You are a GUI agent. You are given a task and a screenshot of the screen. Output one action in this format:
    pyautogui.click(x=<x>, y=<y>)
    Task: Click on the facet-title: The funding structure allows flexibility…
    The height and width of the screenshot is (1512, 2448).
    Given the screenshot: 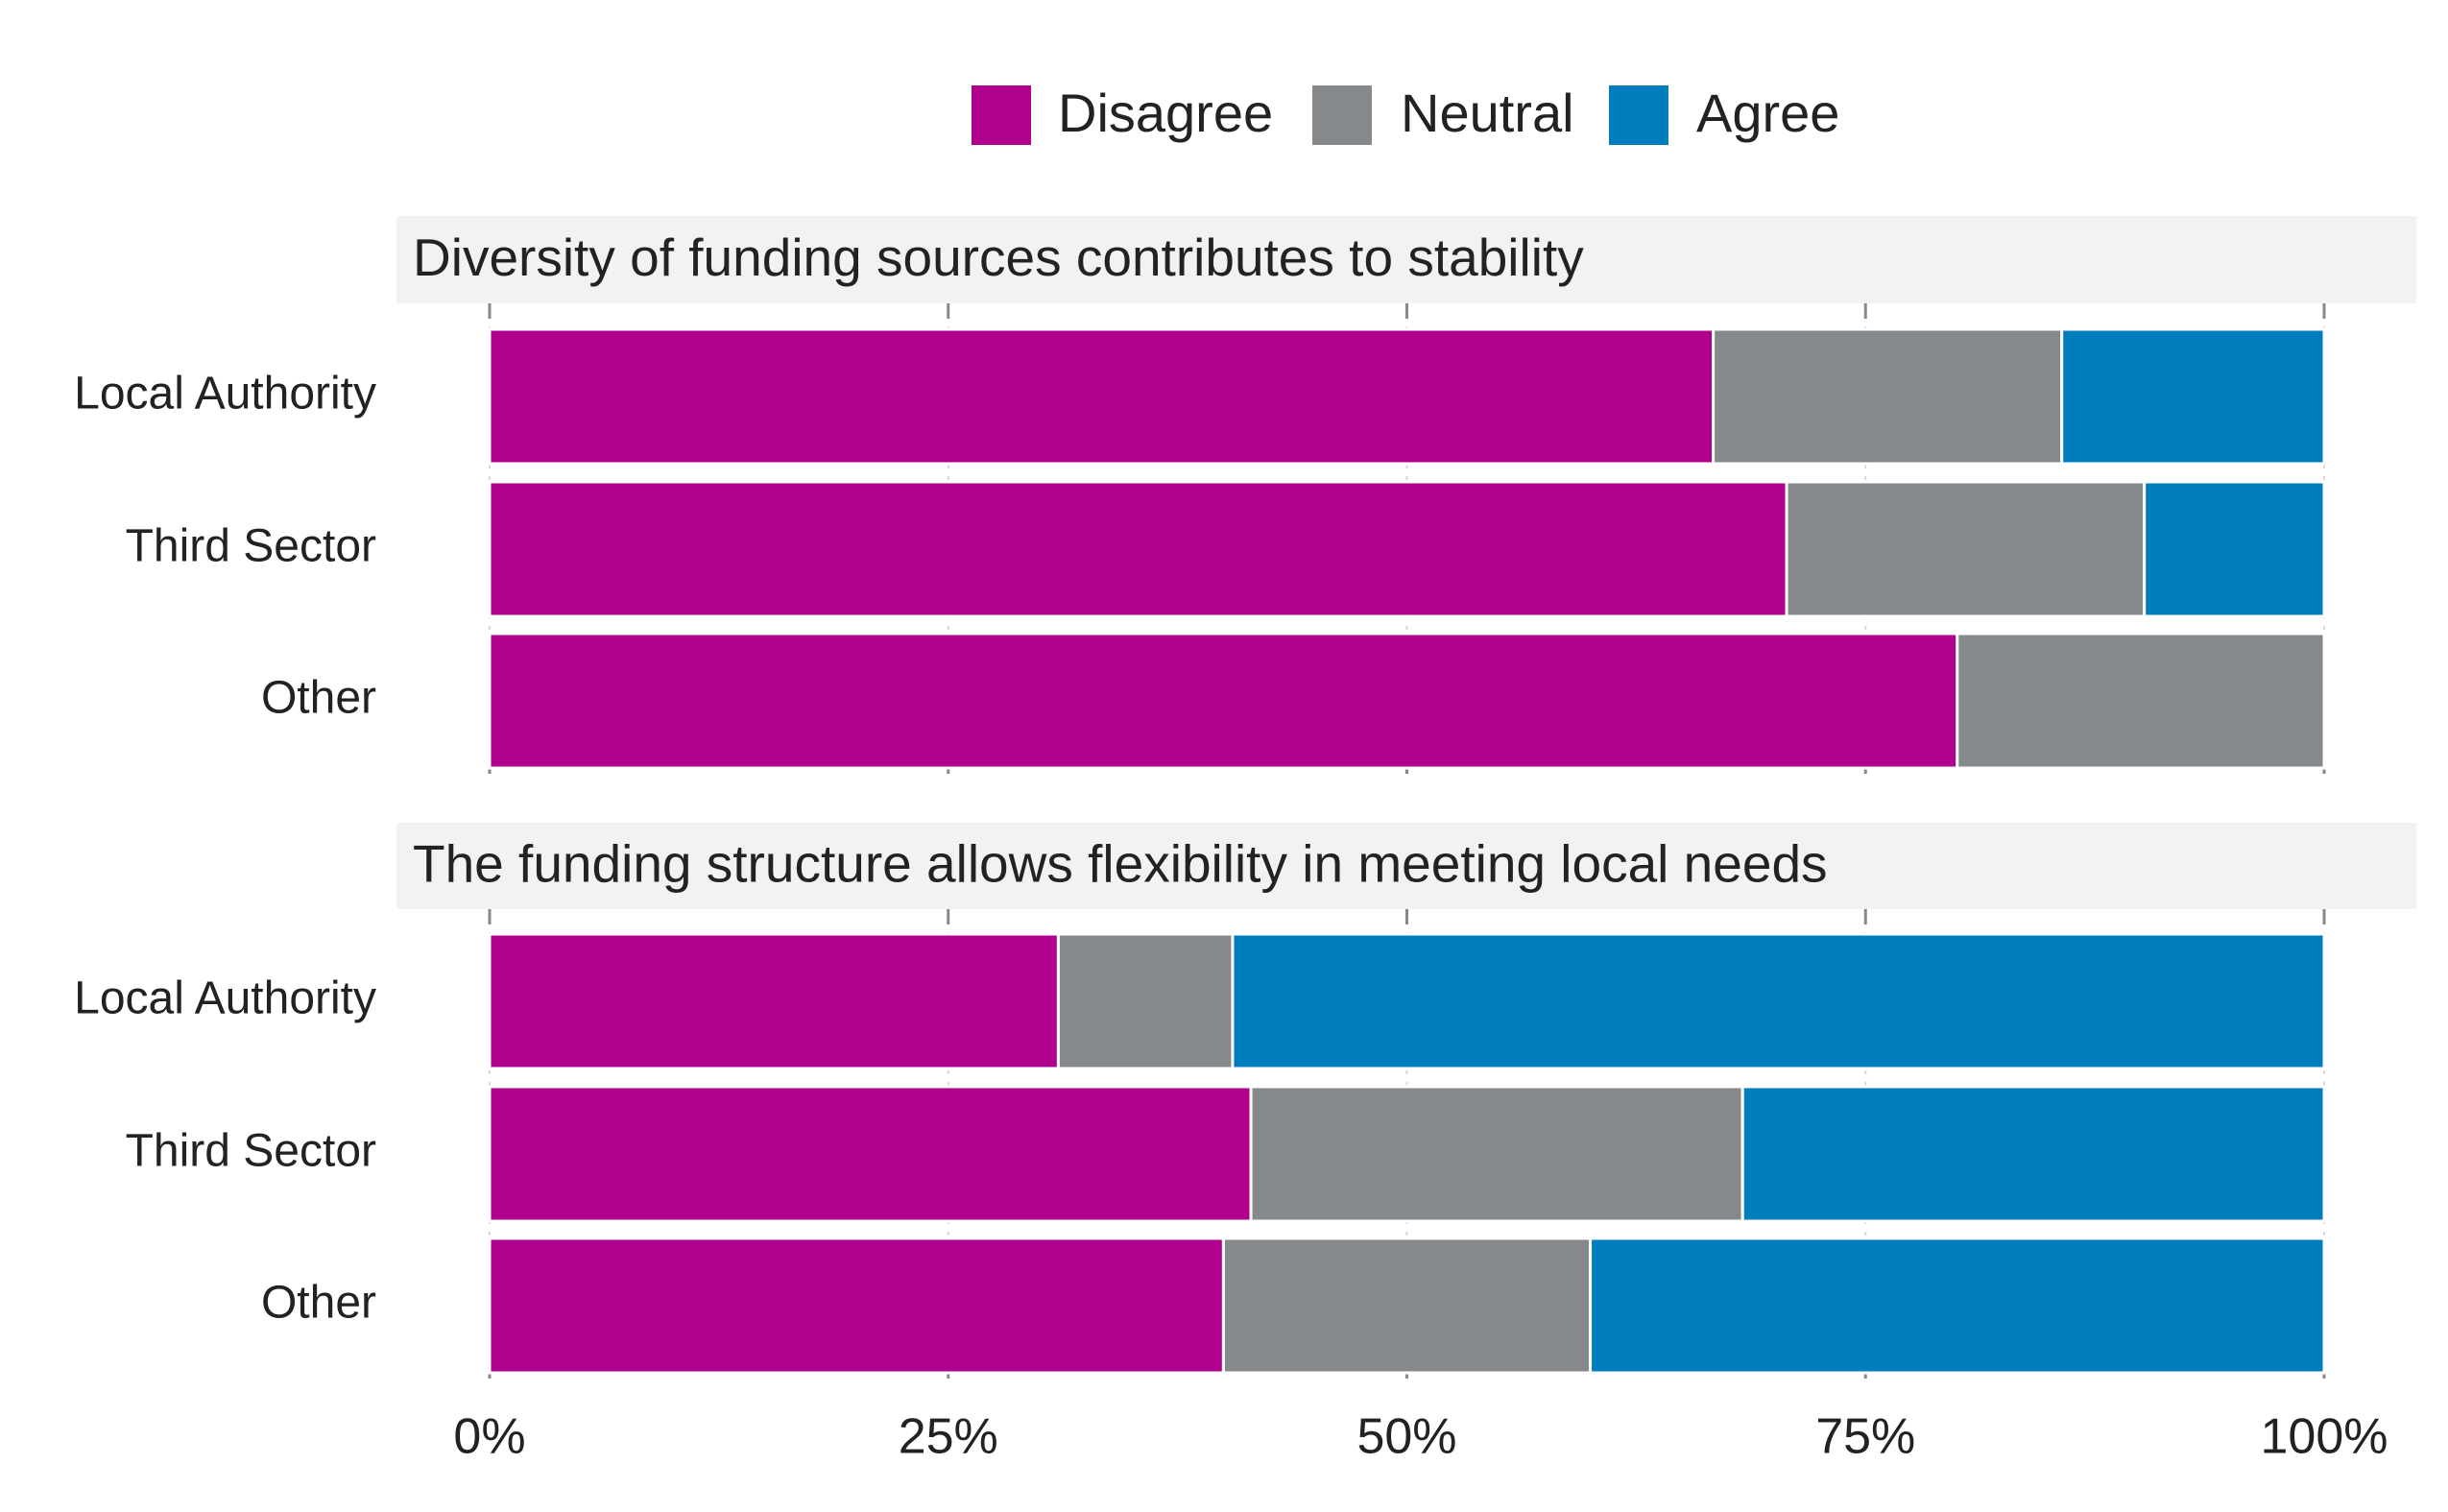 What is the action you would take?
    pyautogui.click(x=1120, y=864)
    